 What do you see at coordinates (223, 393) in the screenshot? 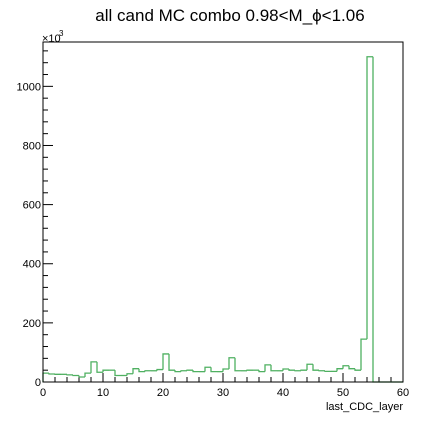
I see `x-tick-label: 30` at bounding box center [223, 393].